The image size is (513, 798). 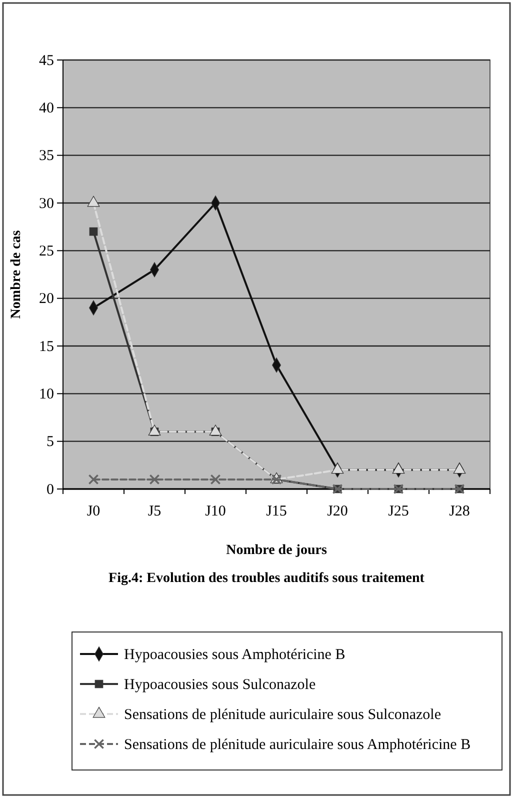 What do you see at coordinates (398, 512) in the screenshot?
I see `x-tick-label: J25` at bounding box center [398, 512].